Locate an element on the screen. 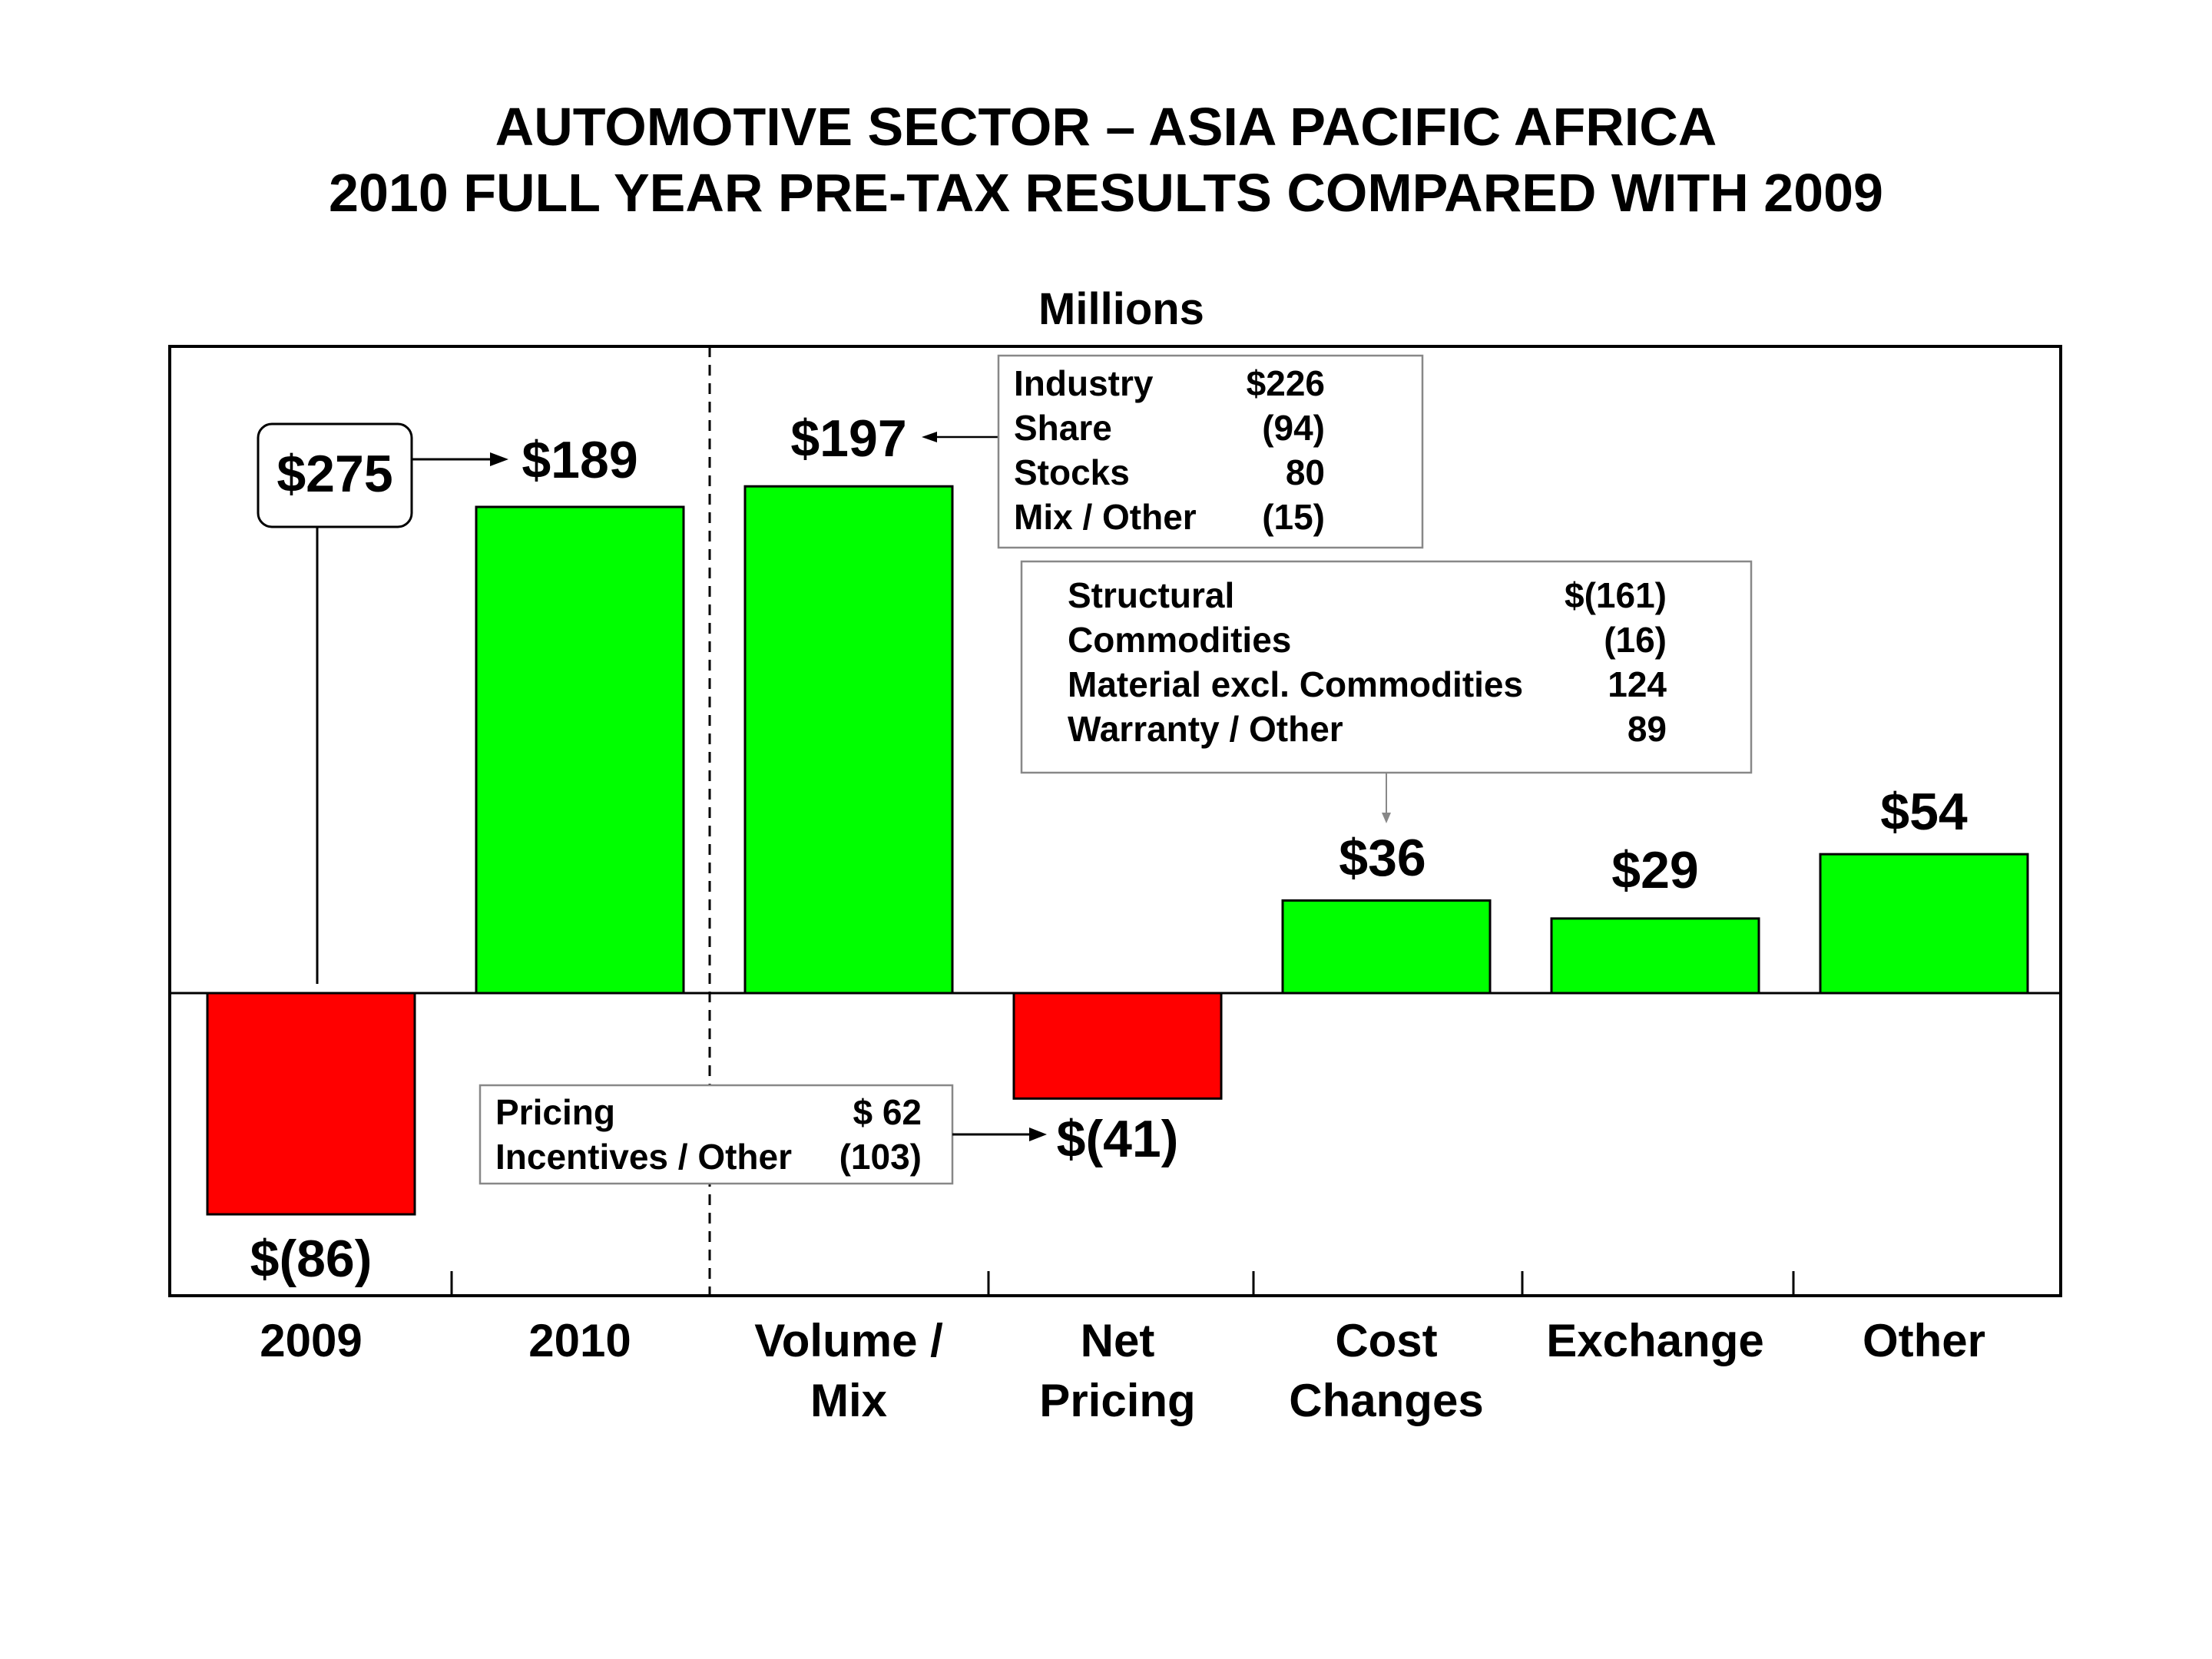  data-label: $(41) is located at coordinates (1118, 1139).